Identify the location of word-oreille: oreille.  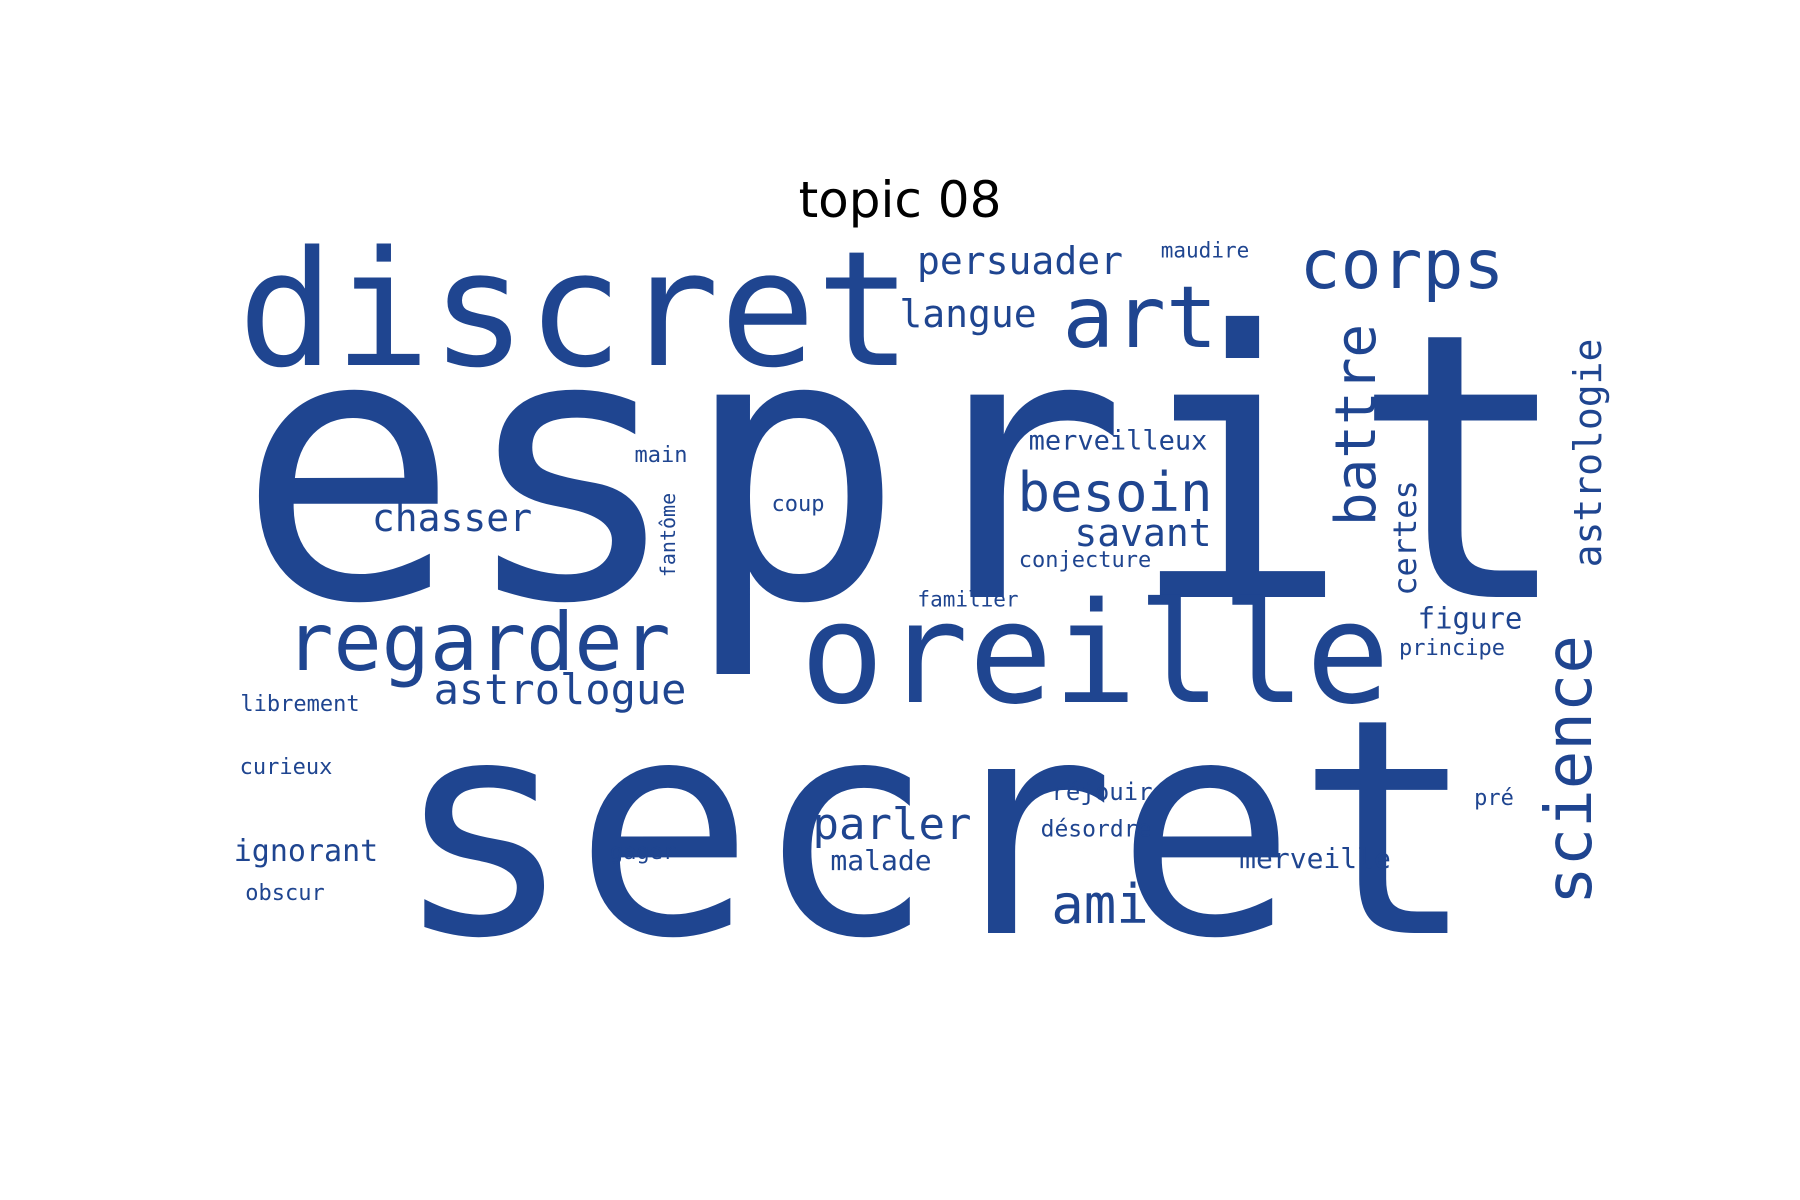
(1095, 654).